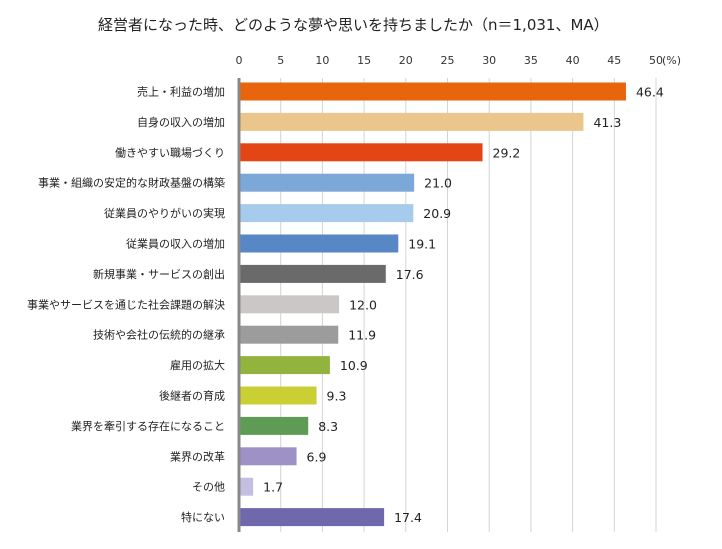 This screenshot has width=722, height=549. I want to click on category-label: 従業員のやりがいの実現, so click(164, 213).